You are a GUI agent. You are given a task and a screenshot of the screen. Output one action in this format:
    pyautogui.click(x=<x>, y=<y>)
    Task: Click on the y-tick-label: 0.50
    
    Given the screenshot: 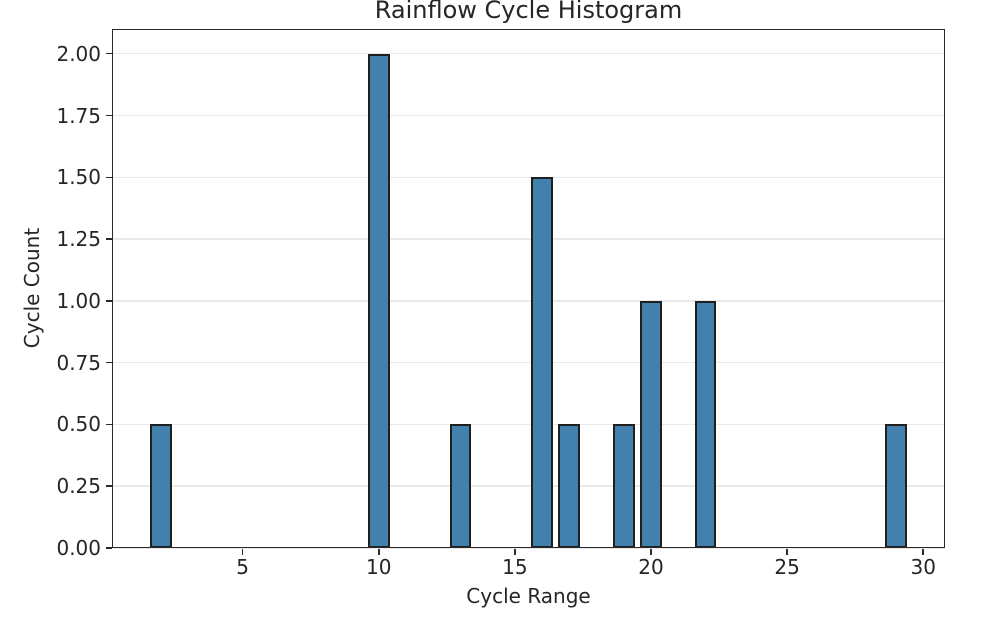 What is the action you would take?
    pyautogui.click(x=78, y=424)
    